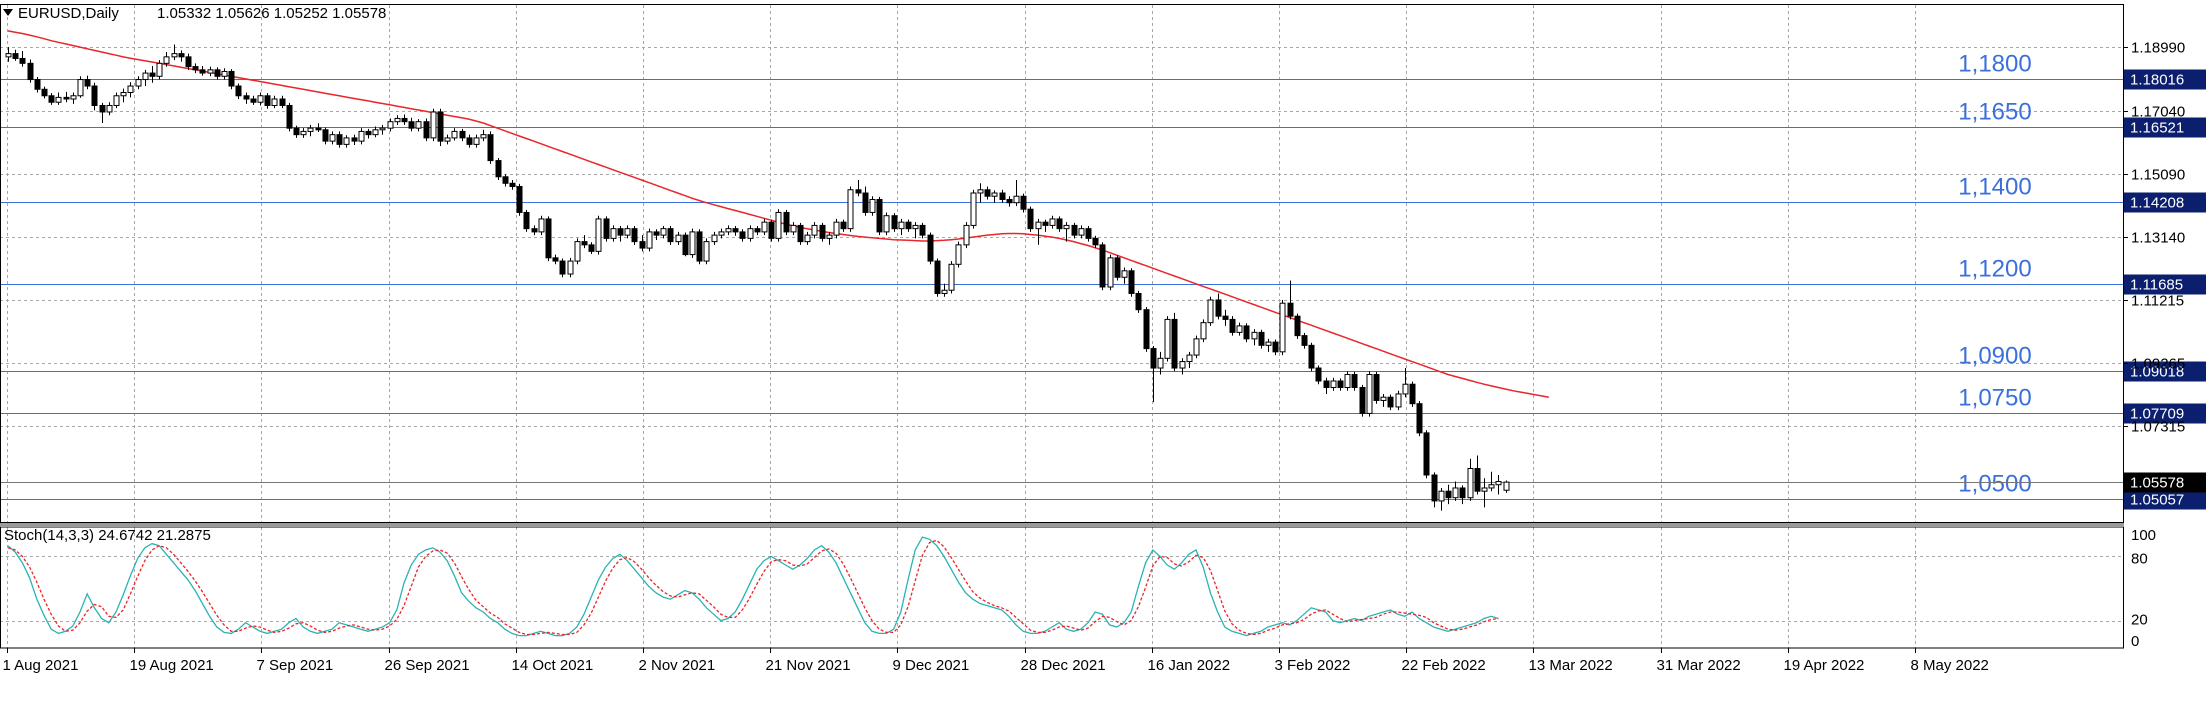 This screenshot has height=709, width=2206. I want to click on x-tick-label: 1 Aug 2021, so click(41, 665).